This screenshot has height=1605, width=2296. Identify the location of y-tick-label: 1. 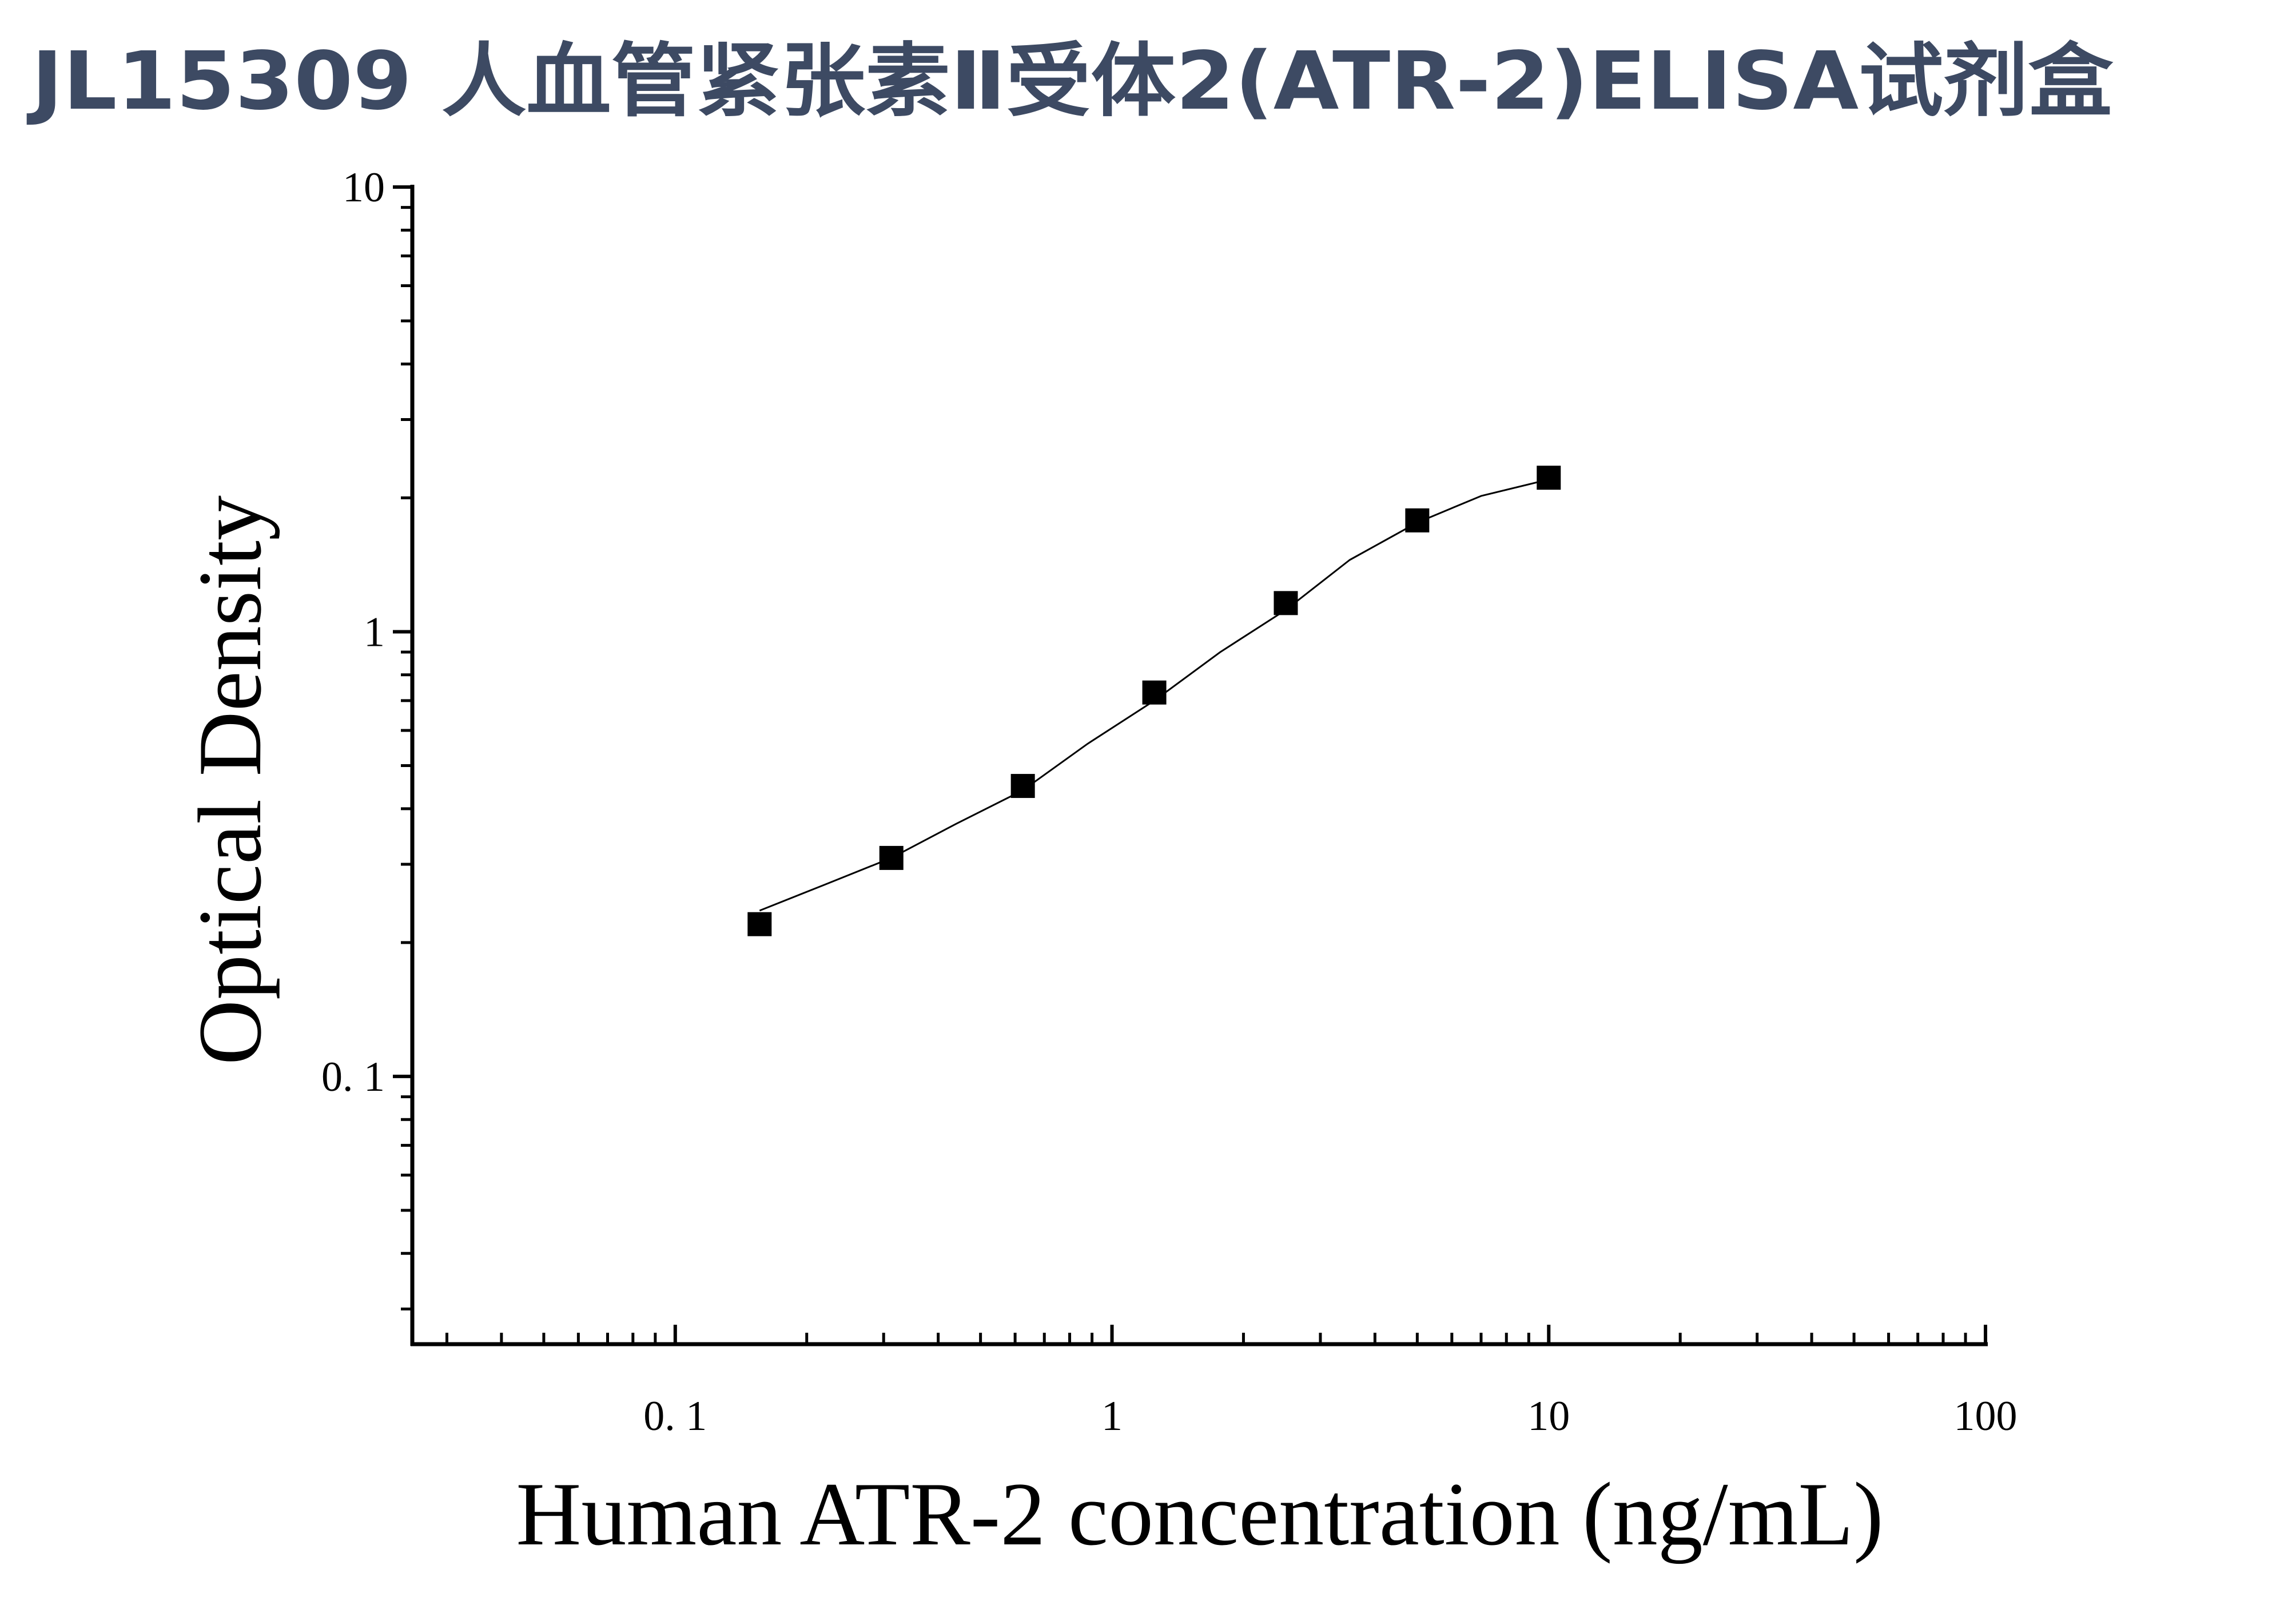
(375, 632).